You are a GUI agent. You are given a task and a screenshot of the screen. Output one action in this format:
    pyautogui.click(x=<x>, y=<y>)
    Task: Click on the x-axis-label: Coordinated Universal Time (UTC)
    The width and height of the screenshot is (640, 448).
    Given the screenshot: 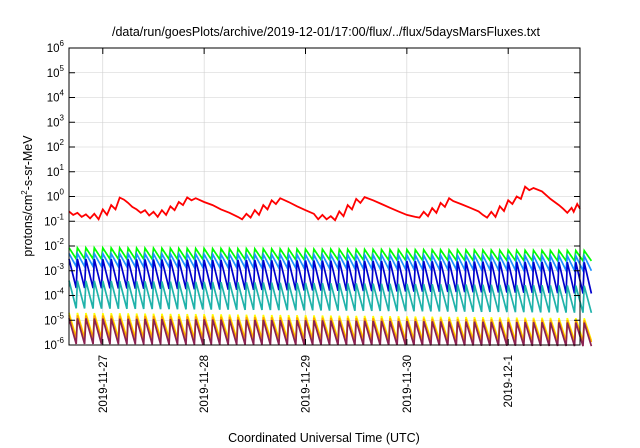 What is the action you would take?
    pyautogui.click(x=324, y=438)
    